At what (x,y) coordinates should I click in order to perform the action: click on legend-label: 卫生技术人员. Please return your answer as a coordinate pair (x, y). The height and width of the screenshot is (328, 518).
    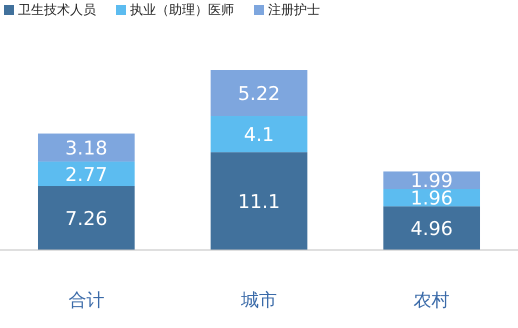
    Looking at the image, I should click on (57, 10).